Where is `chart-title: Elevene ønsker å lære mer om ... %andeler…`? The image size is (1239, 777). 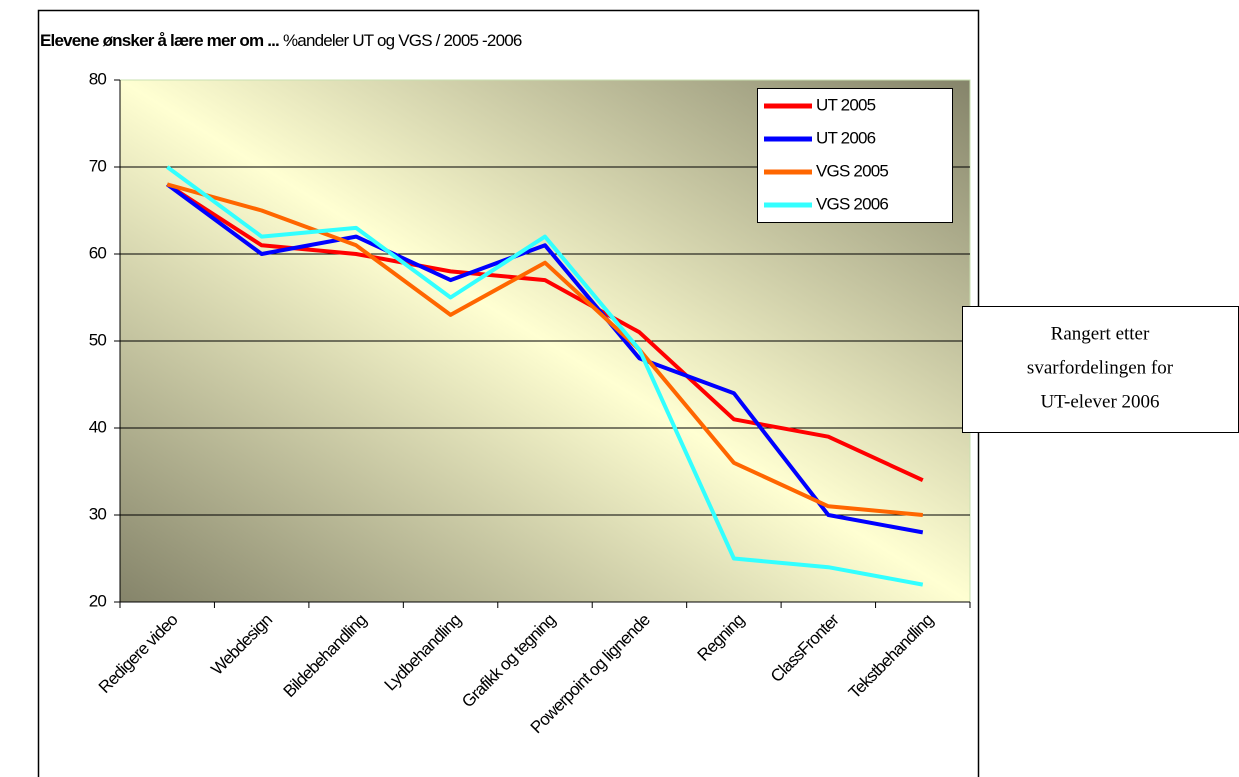
chart-title: Elevene ønsker å lære mer om ... %andeler… is located at coordinates (281, 40).